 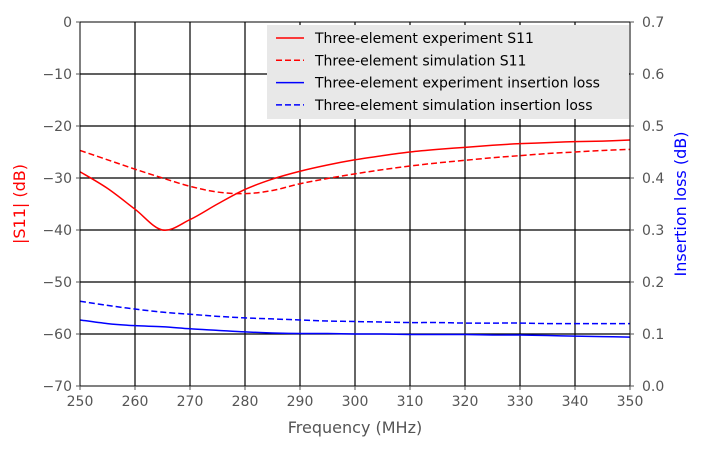 What do you see at coordinates (410, 402) in the screenshot?
I see `x-tick-label: 310` at bounding box center [410, 402].